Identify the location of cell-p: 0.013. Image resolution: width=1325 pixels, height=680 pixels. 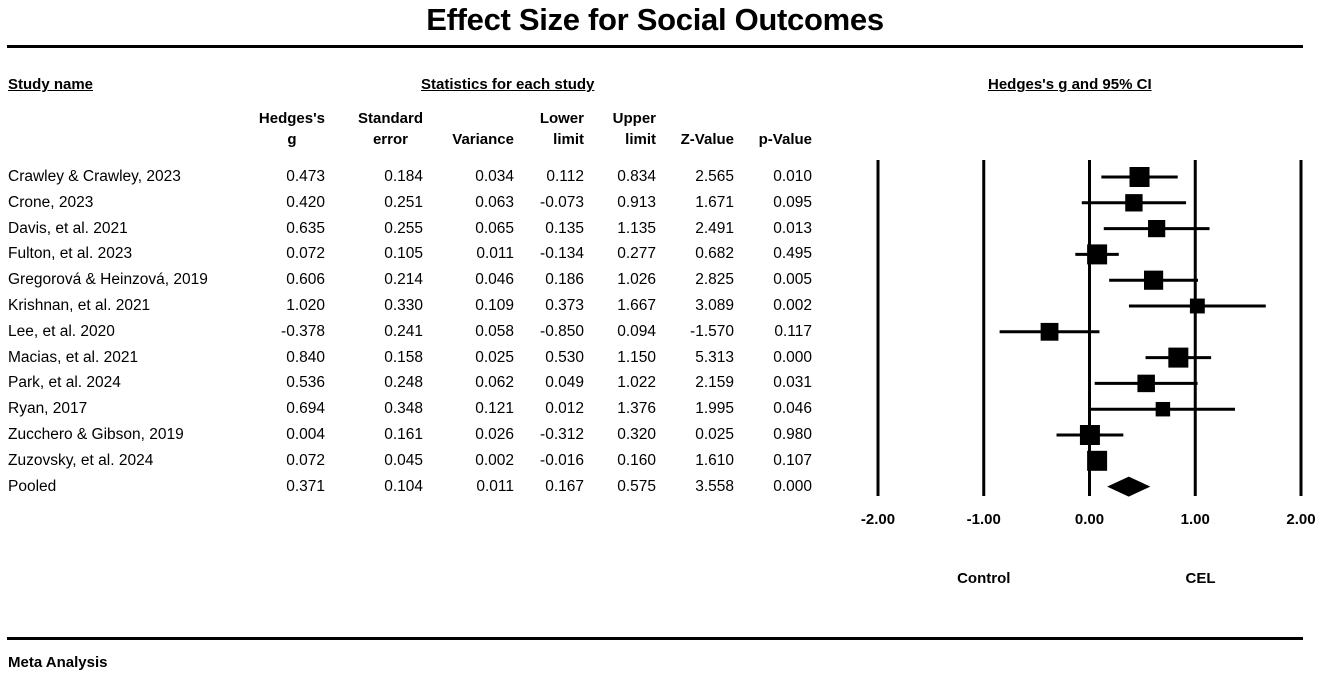
(792, 228).